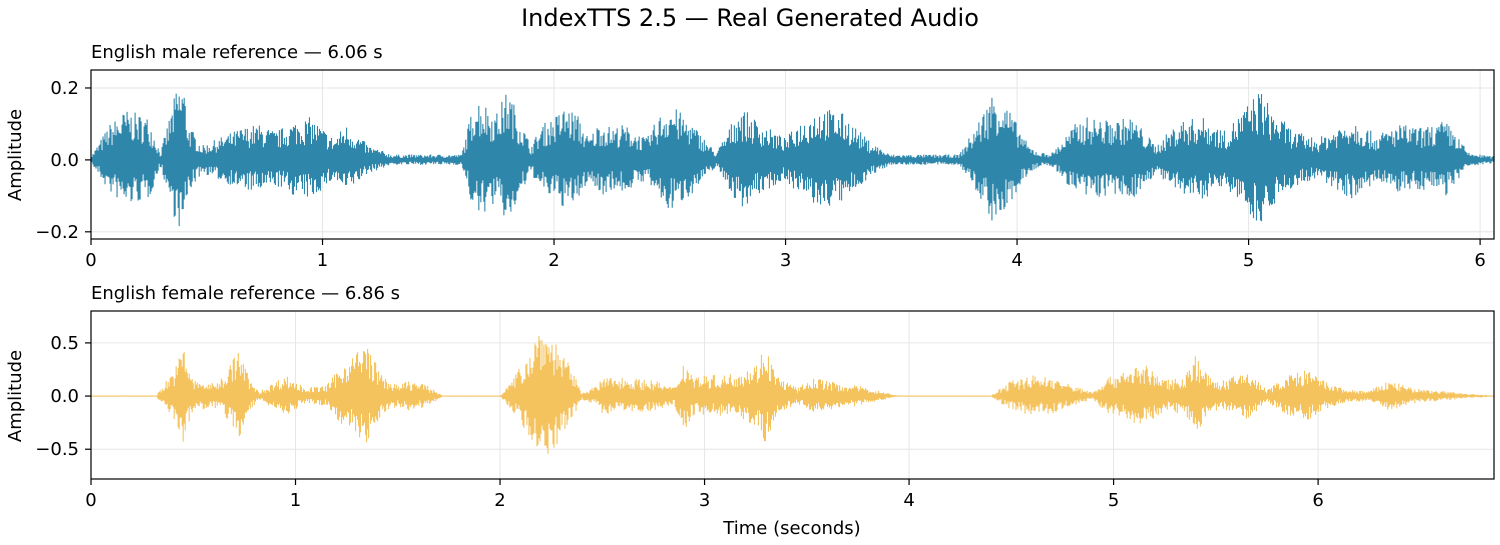  What do you see at coordinates (791, 528) in the screenshot?
I see `x-axis-label: Time (seconds)` at bounding box center [791, 528].